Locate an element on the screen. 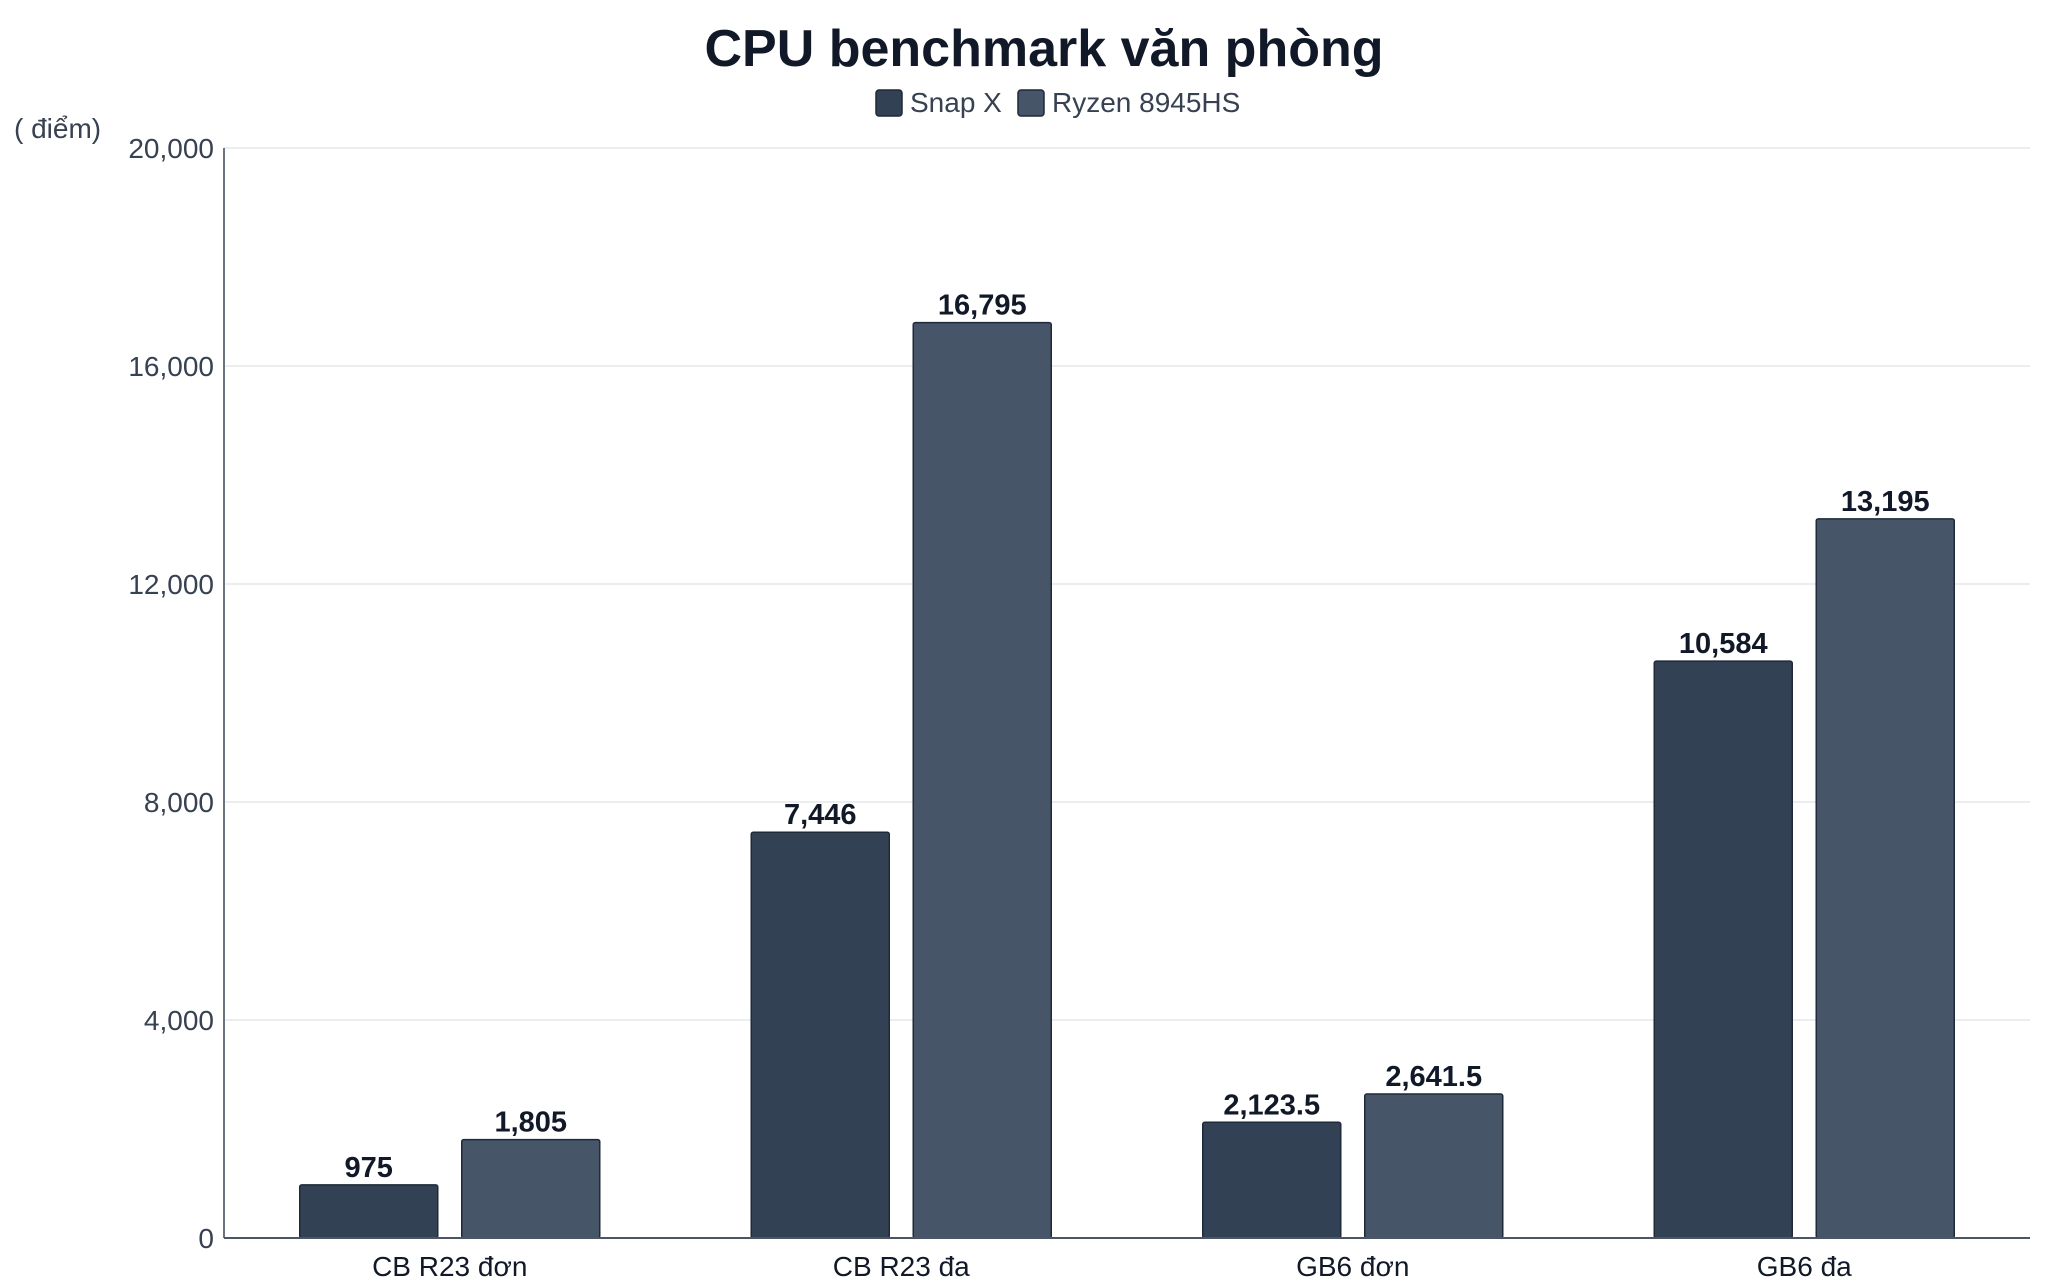  legend-label: Ryzen 8945HS is located at coordinates (1146, 102).